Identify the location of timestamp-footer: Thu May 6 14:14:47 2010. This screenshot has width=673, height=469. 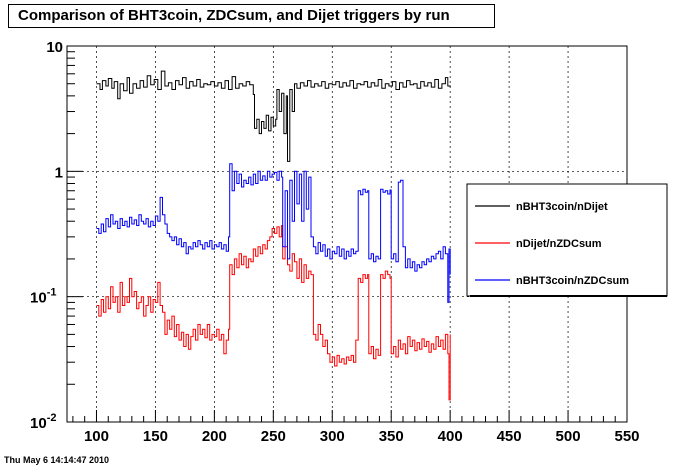
(57, 460).